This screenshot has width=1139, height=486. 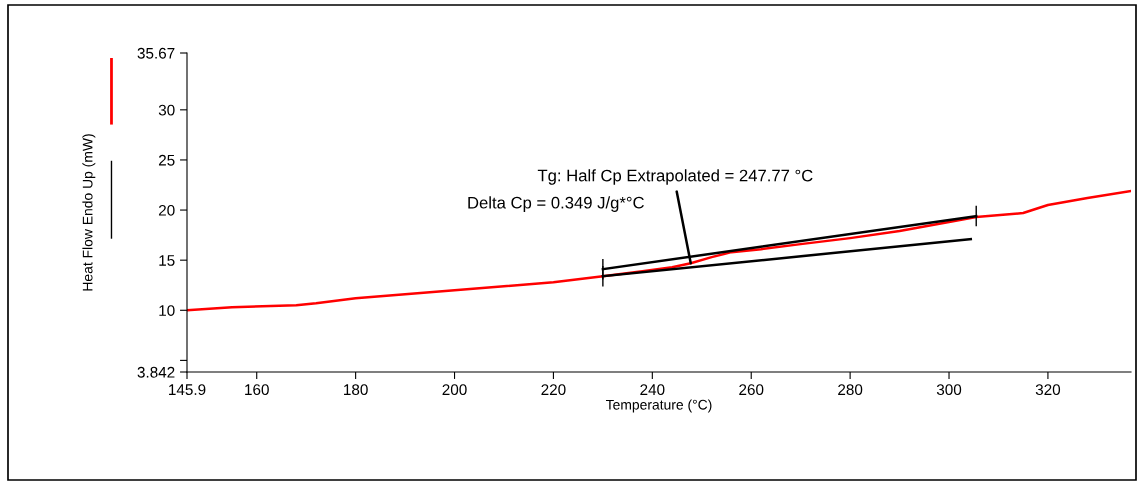 What do you see at coordinates (675, 177) in the screenshot?
I see `annotation: Tg: Half Cp Extrapolated = 247.77 °C` at bounding box center [675, 177].